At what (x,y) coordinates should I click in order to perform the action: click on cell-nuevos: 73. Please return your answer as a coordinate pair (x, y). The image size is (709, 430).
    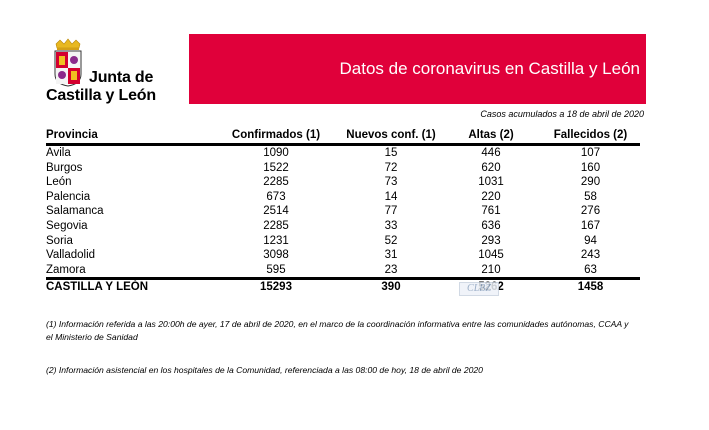
    Looking at the image, I should click on (391, 182).